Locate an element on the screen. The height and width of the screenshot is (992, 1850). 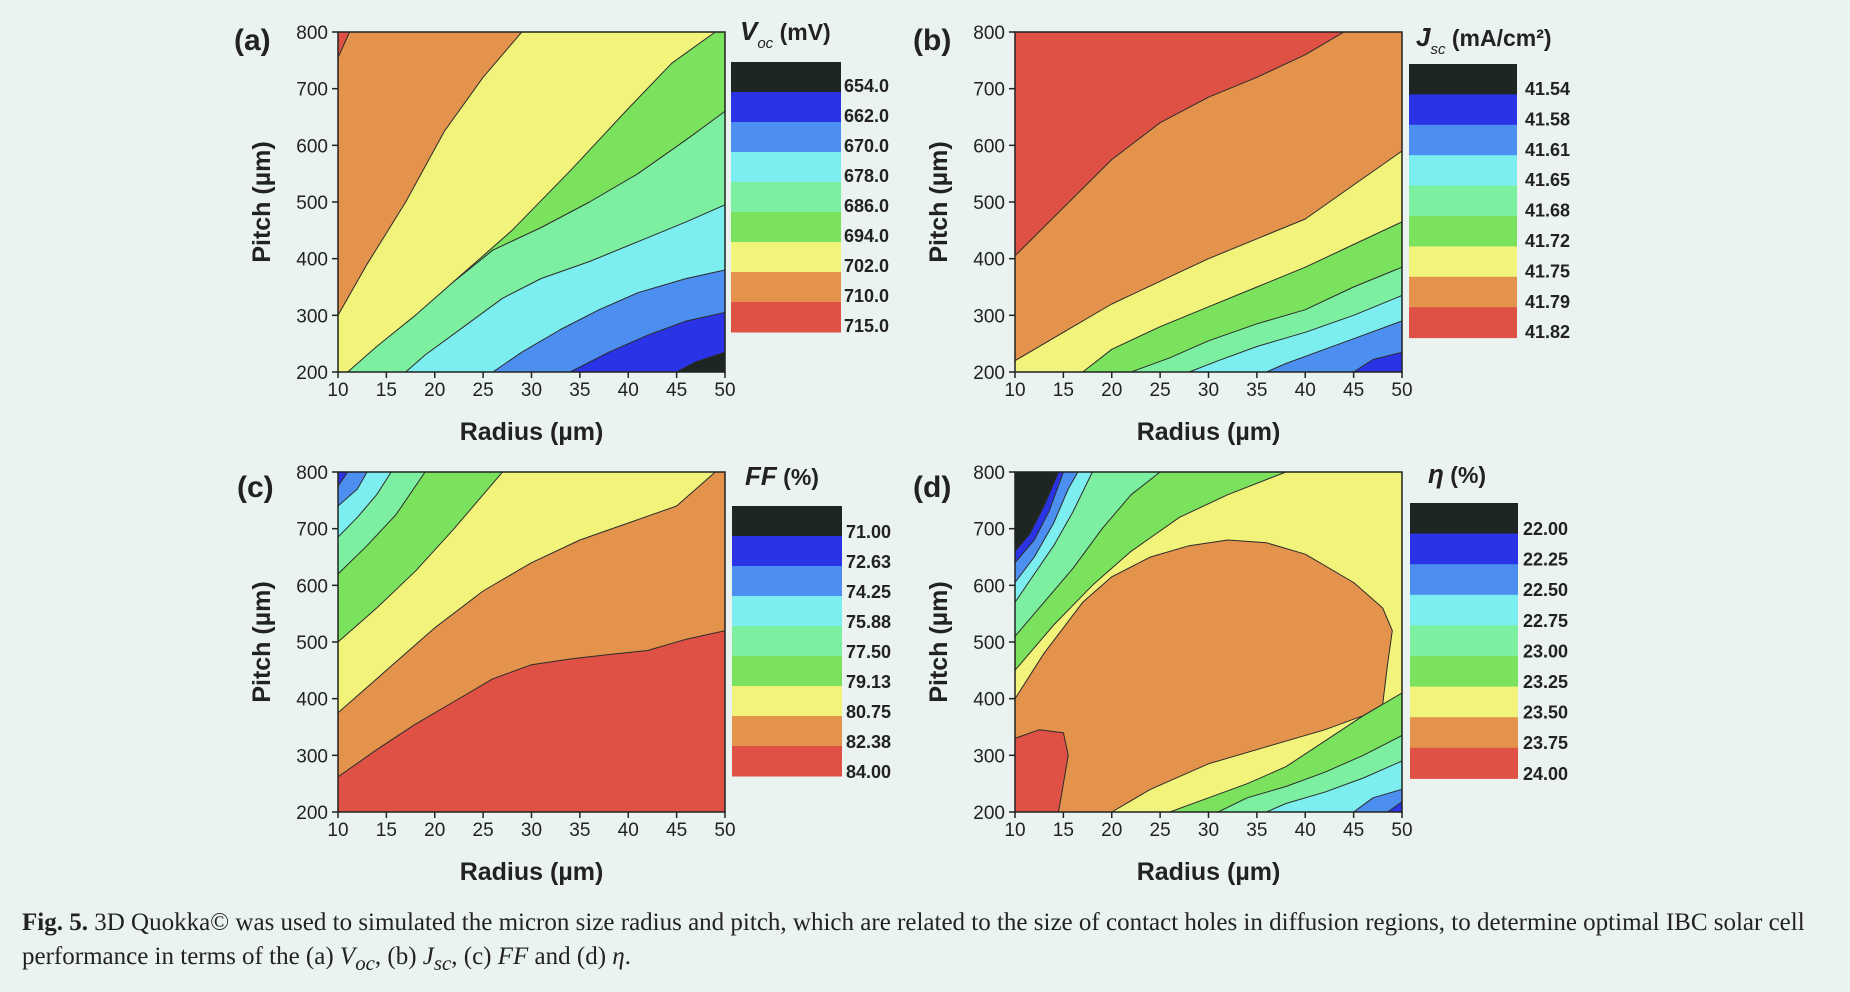
caption-text-4: and (d) is located at coordinates (570, 956).